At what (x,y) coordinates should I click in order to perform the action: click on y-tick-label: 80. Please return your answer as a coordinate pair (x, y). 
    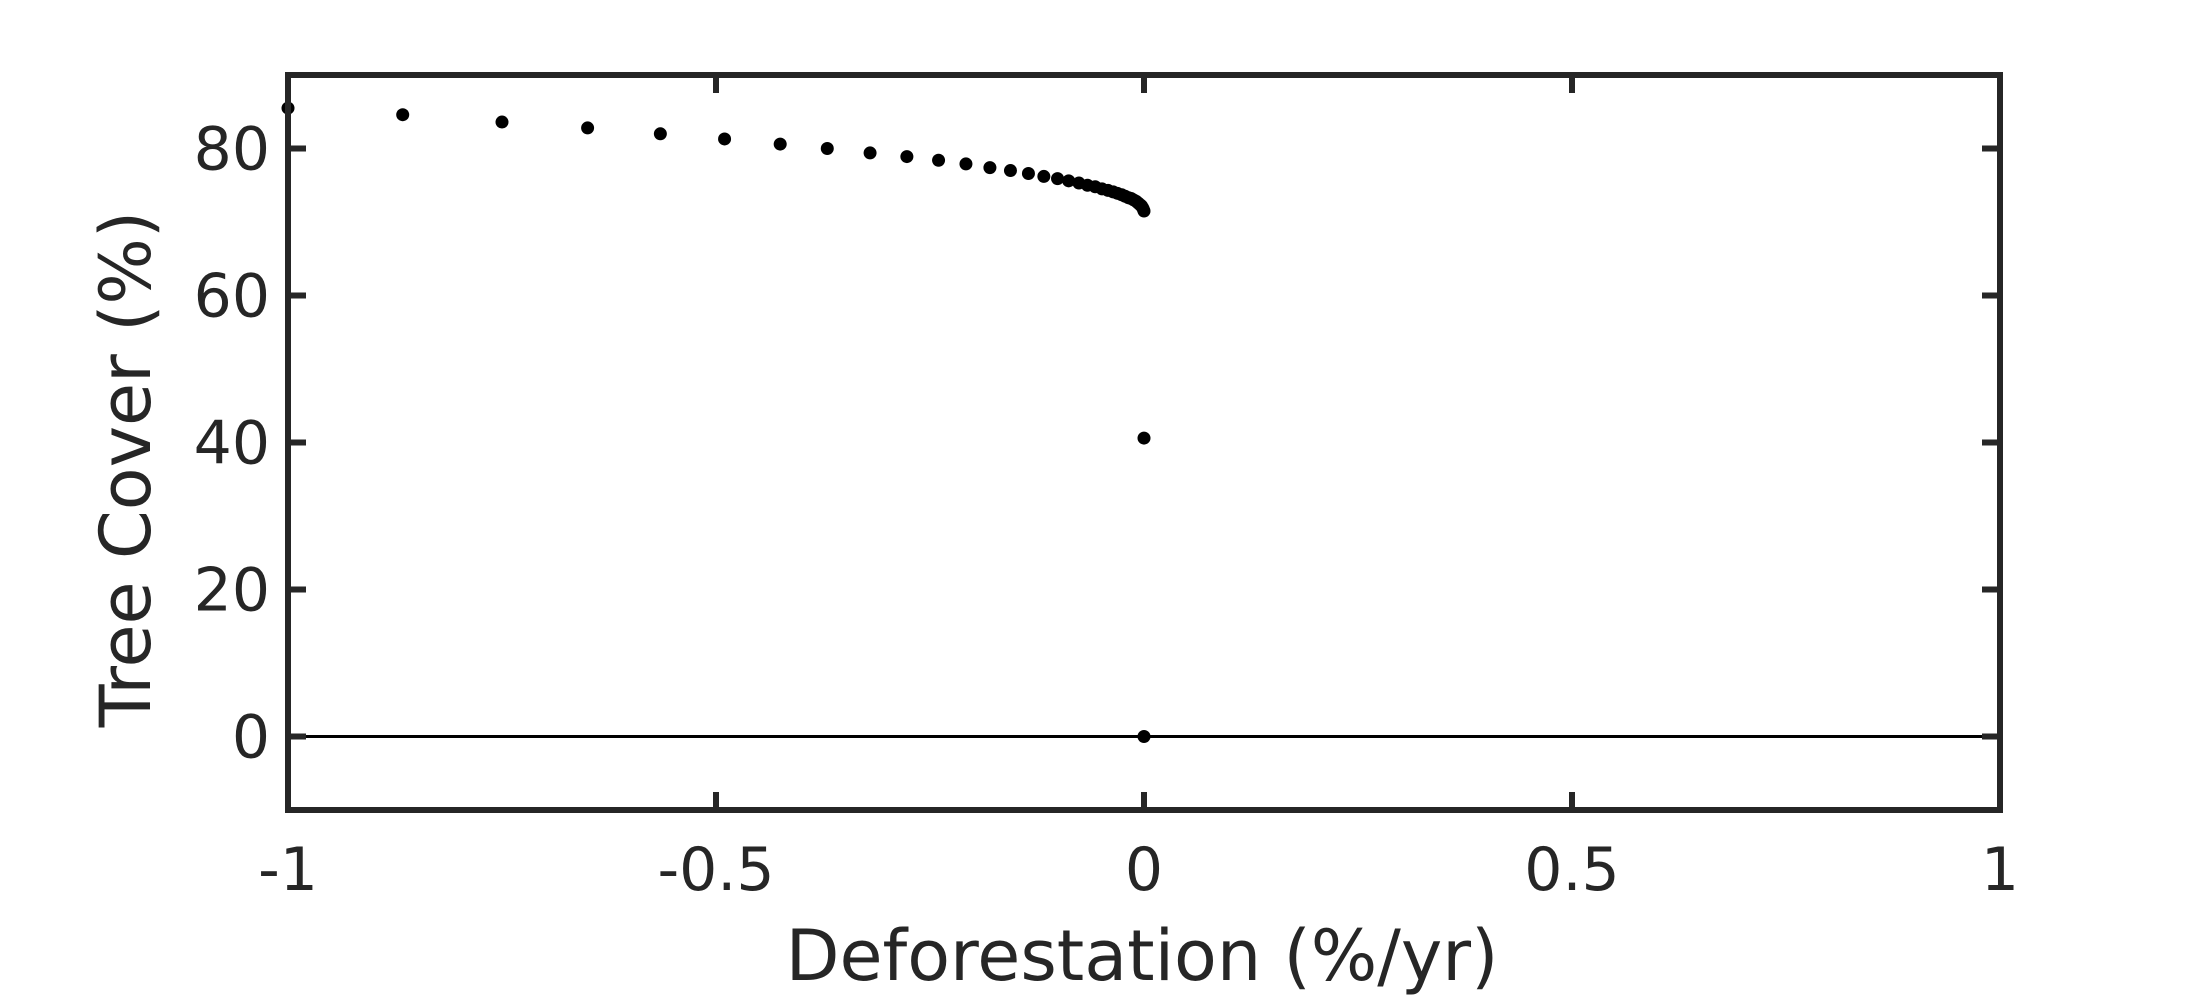
    Looking at the image, I should click on (232, 150).